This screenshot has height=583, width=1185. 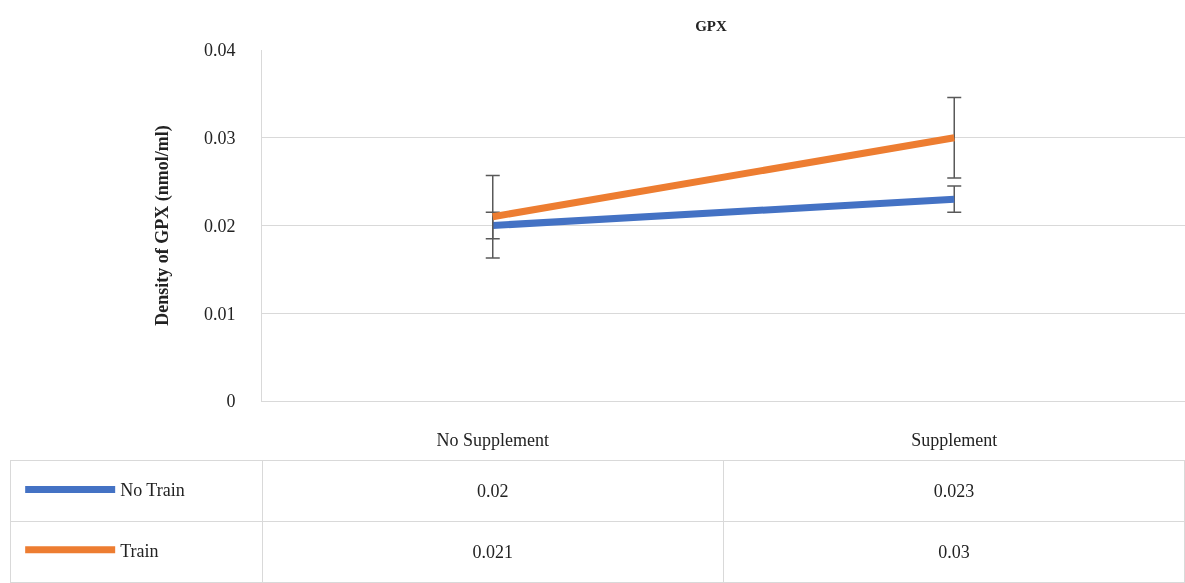 What do you see at coordinates (219, 138) in the screenshot?
I see `y-tick-label: 0.03` at bounding box center [219, 138].